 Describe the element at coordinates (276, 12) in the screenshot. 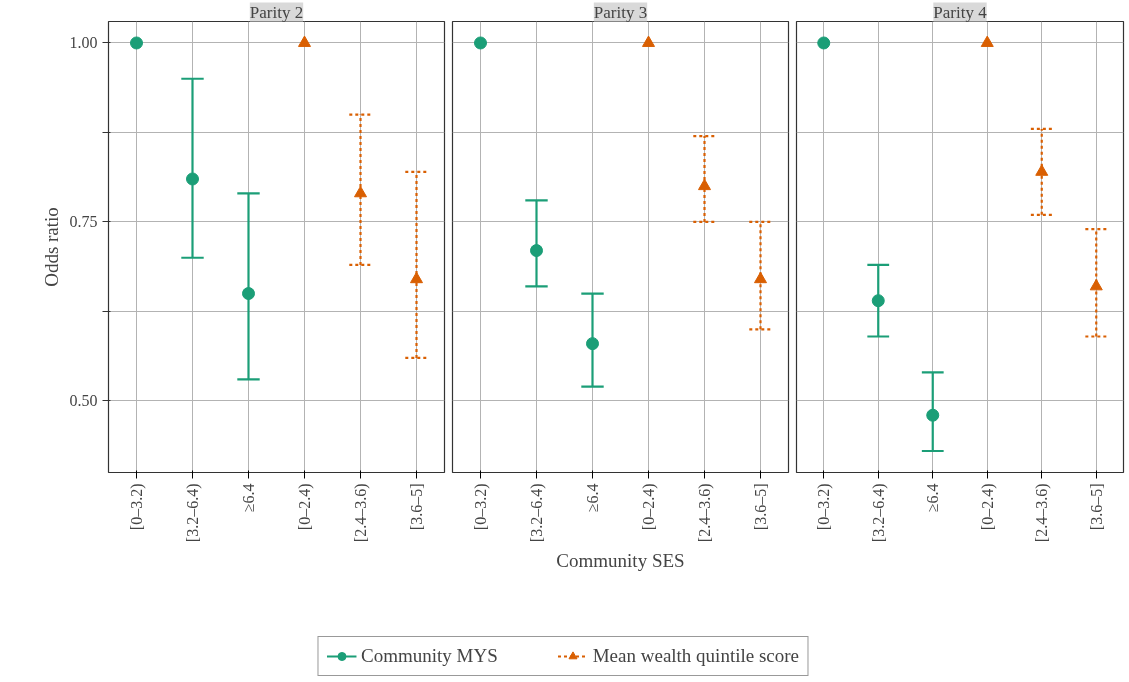

I see `chart-title: Parity 2` at that location.